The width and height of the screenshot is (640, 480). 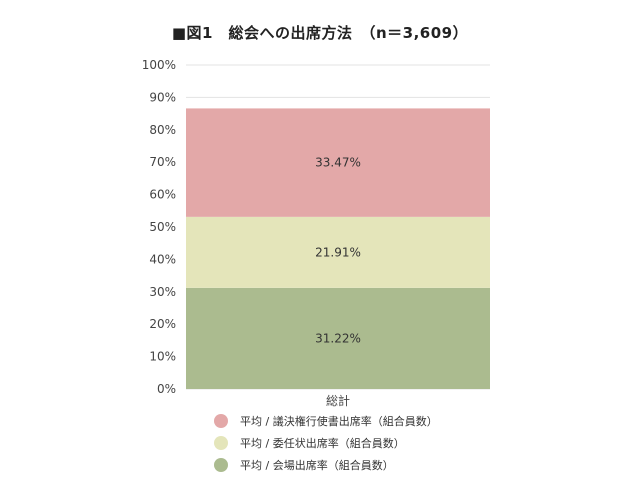 I want to click on bar-data-label: 31.22%, so click(x=338, y=338).